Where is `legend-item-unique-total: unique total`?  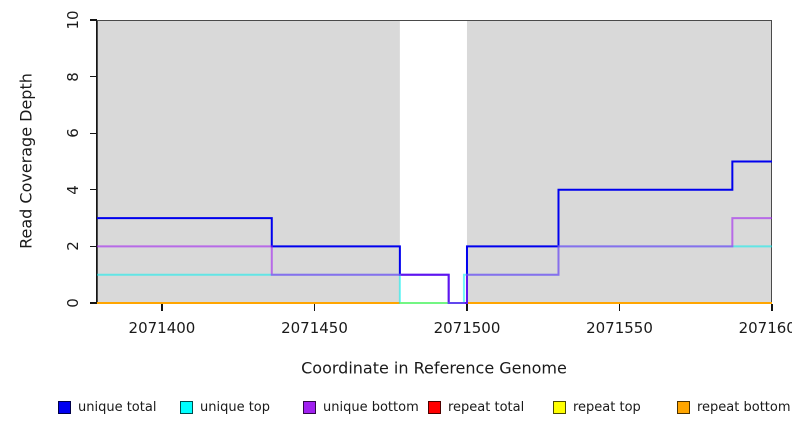 legend-item-unique-total: unique total is located at coordinates (107, 407).